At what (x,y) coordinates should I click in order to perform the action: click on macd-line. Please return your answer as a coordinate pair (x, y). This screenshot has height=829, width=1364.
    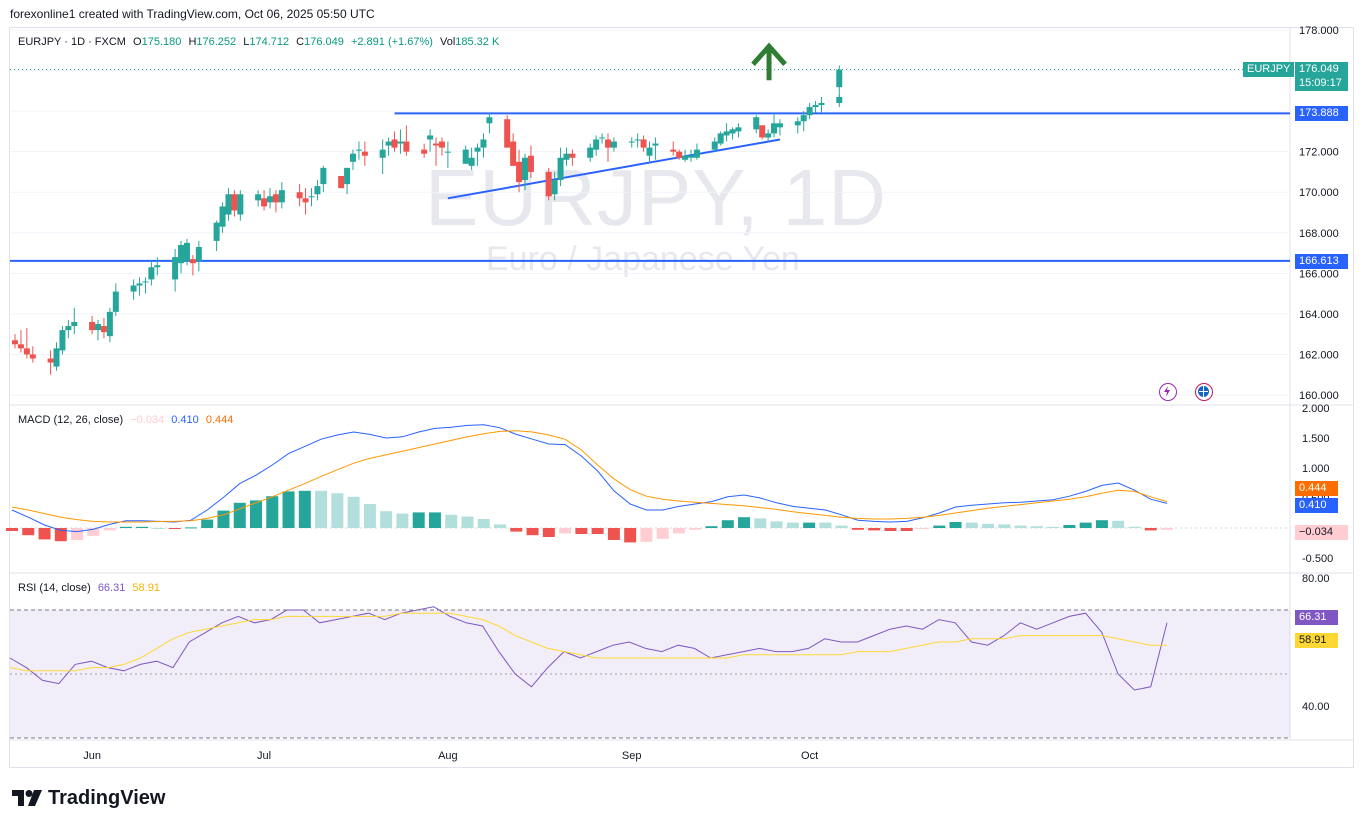
    Looking at the image, I should click on (589, 478).